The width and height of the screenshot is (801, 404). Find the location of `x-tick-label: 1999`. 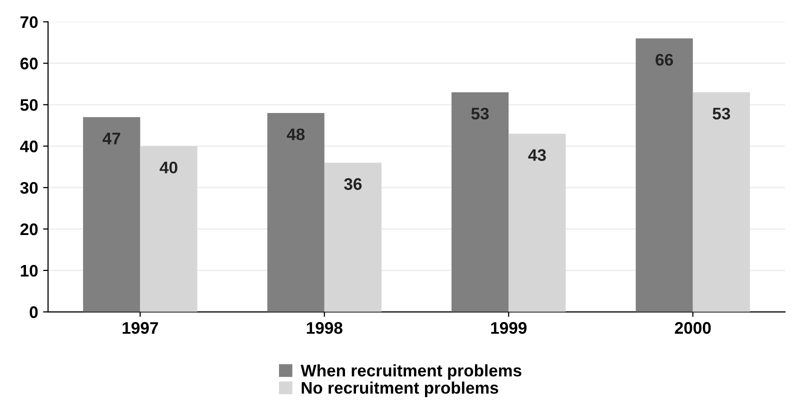

x-tick-label: 1999 is located at coordinates (509, 328).